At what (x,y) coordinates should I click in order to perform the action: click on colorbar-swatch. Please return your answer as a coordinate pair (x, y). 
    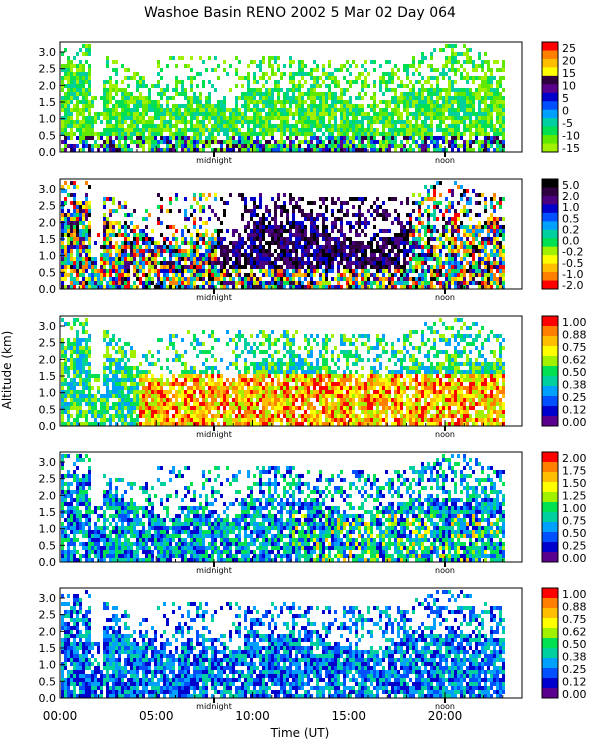
    Looking at the image, I should click on (550, 63).